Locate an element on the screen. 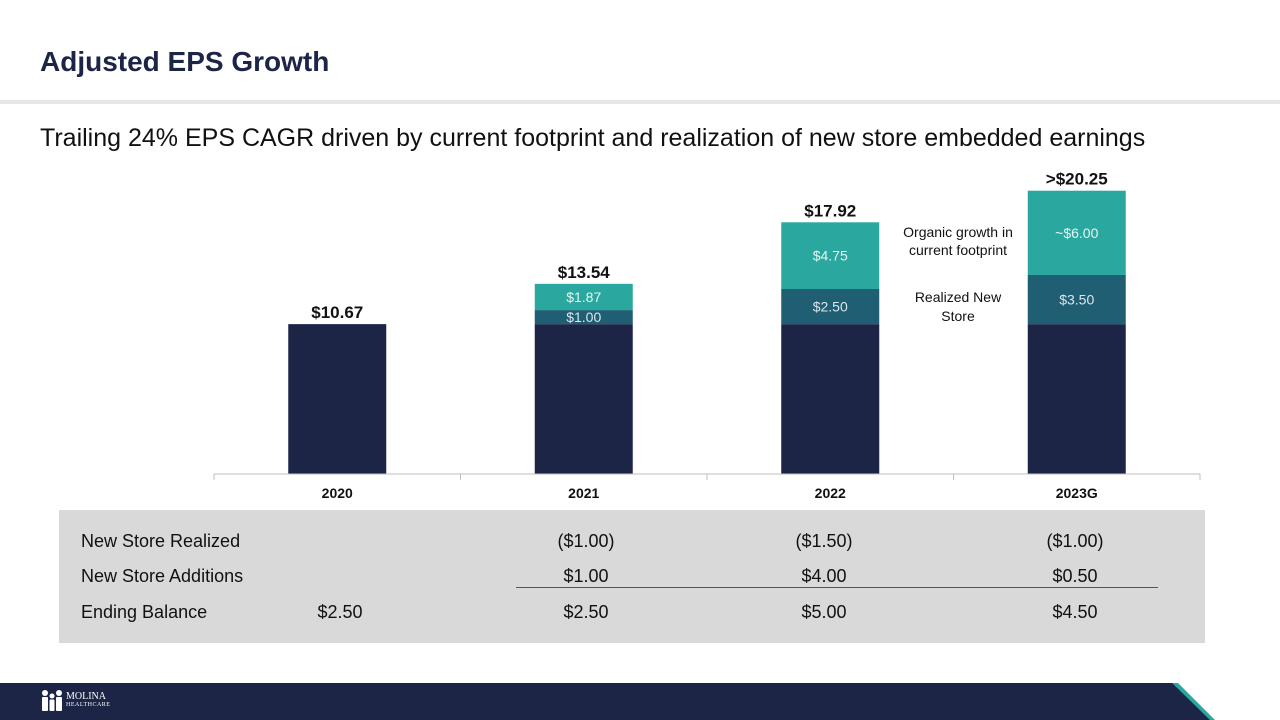 Image resolution: width=1280 pixels, height=720 pixels. cell-balance-2020: $2.50 is located at coordinates (340, 612).